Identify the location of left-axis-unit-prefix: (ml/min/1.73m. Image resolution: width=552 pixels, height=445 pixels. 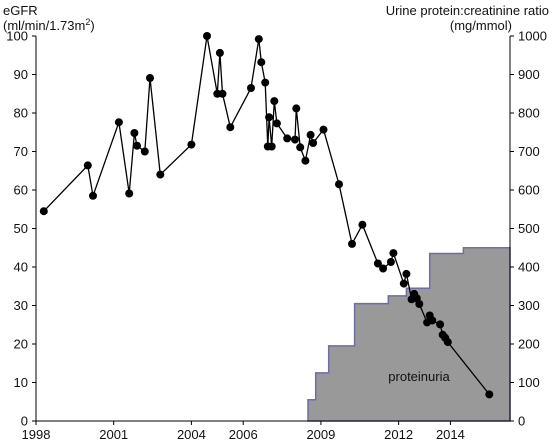
(44, 25).